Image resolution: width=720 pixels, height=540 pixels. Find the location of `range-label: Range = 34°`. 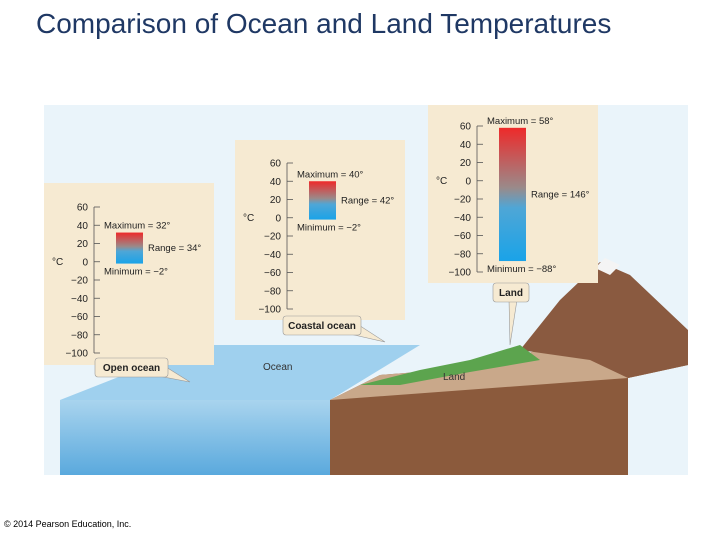

range-label: Range = 34° is located at coordinates (174, 248).